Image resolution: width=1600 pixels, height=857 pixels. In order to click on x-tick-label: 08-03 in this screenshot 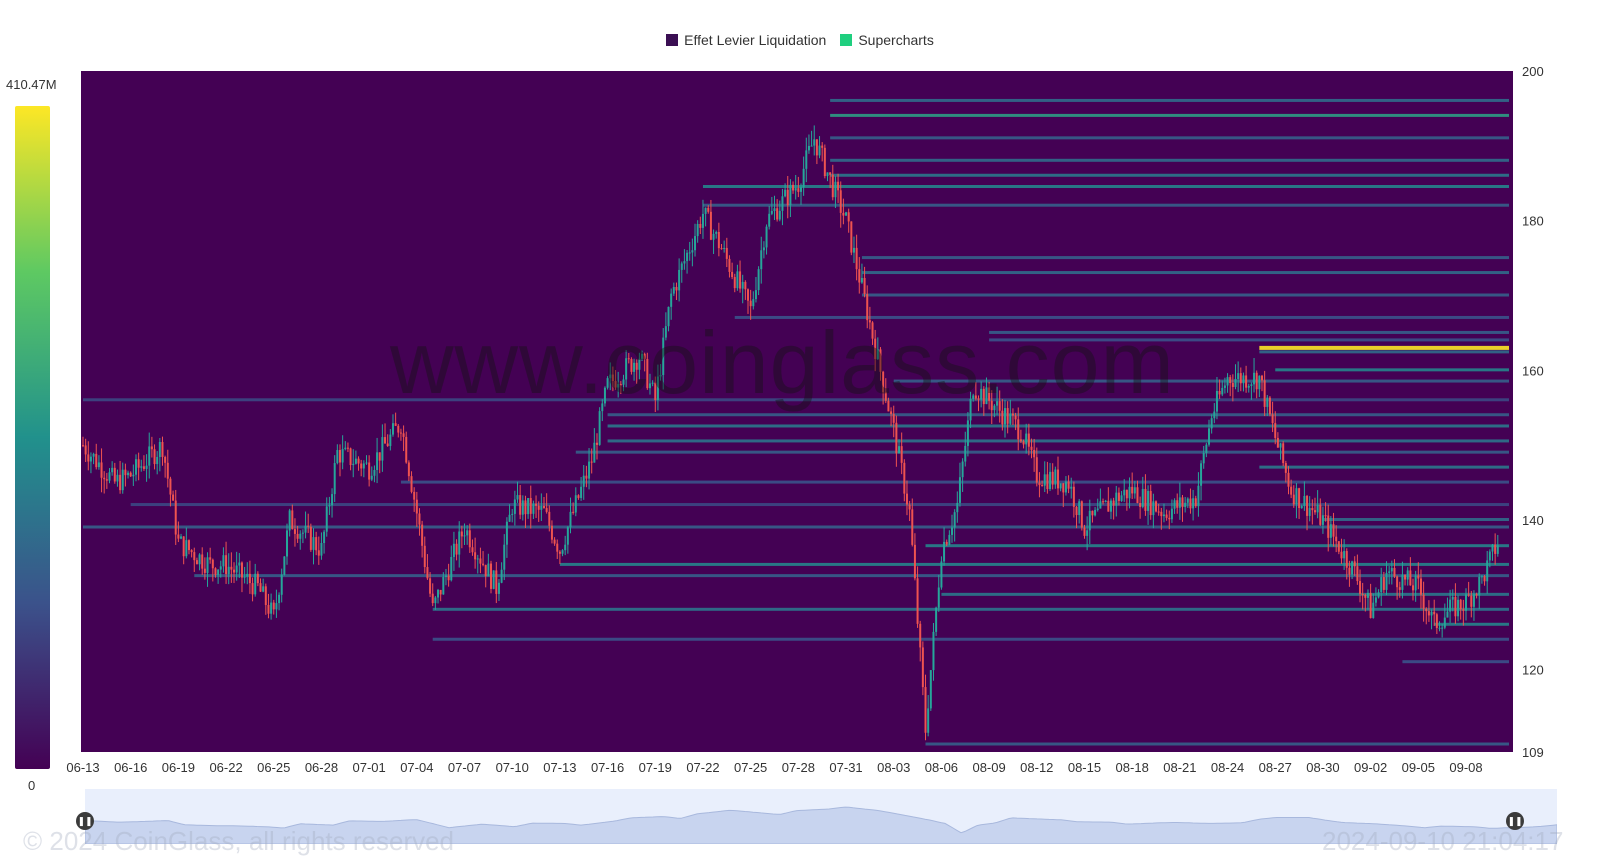, I will do `click(893, 767)`.